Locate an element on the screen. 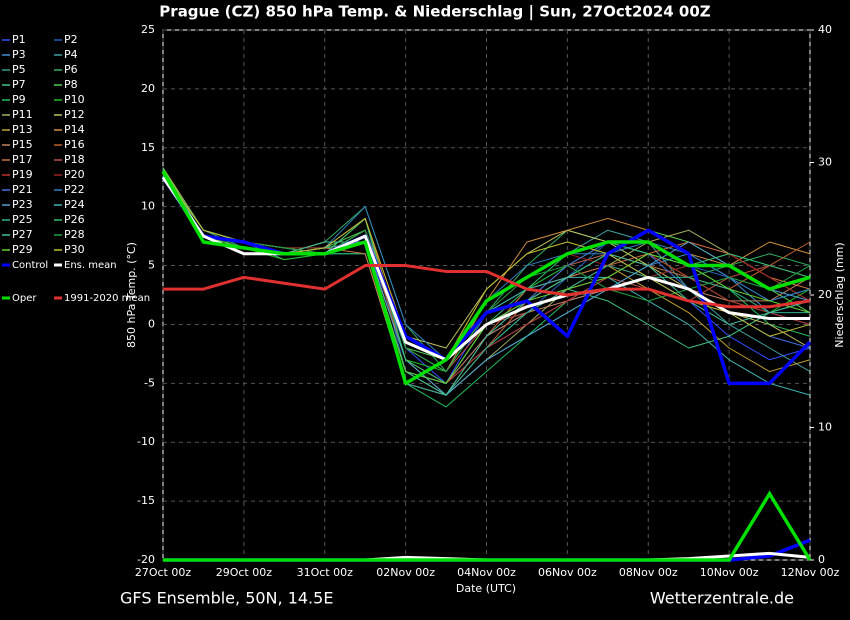  y-tick-label: 25 is located at coordinates (148, 29).